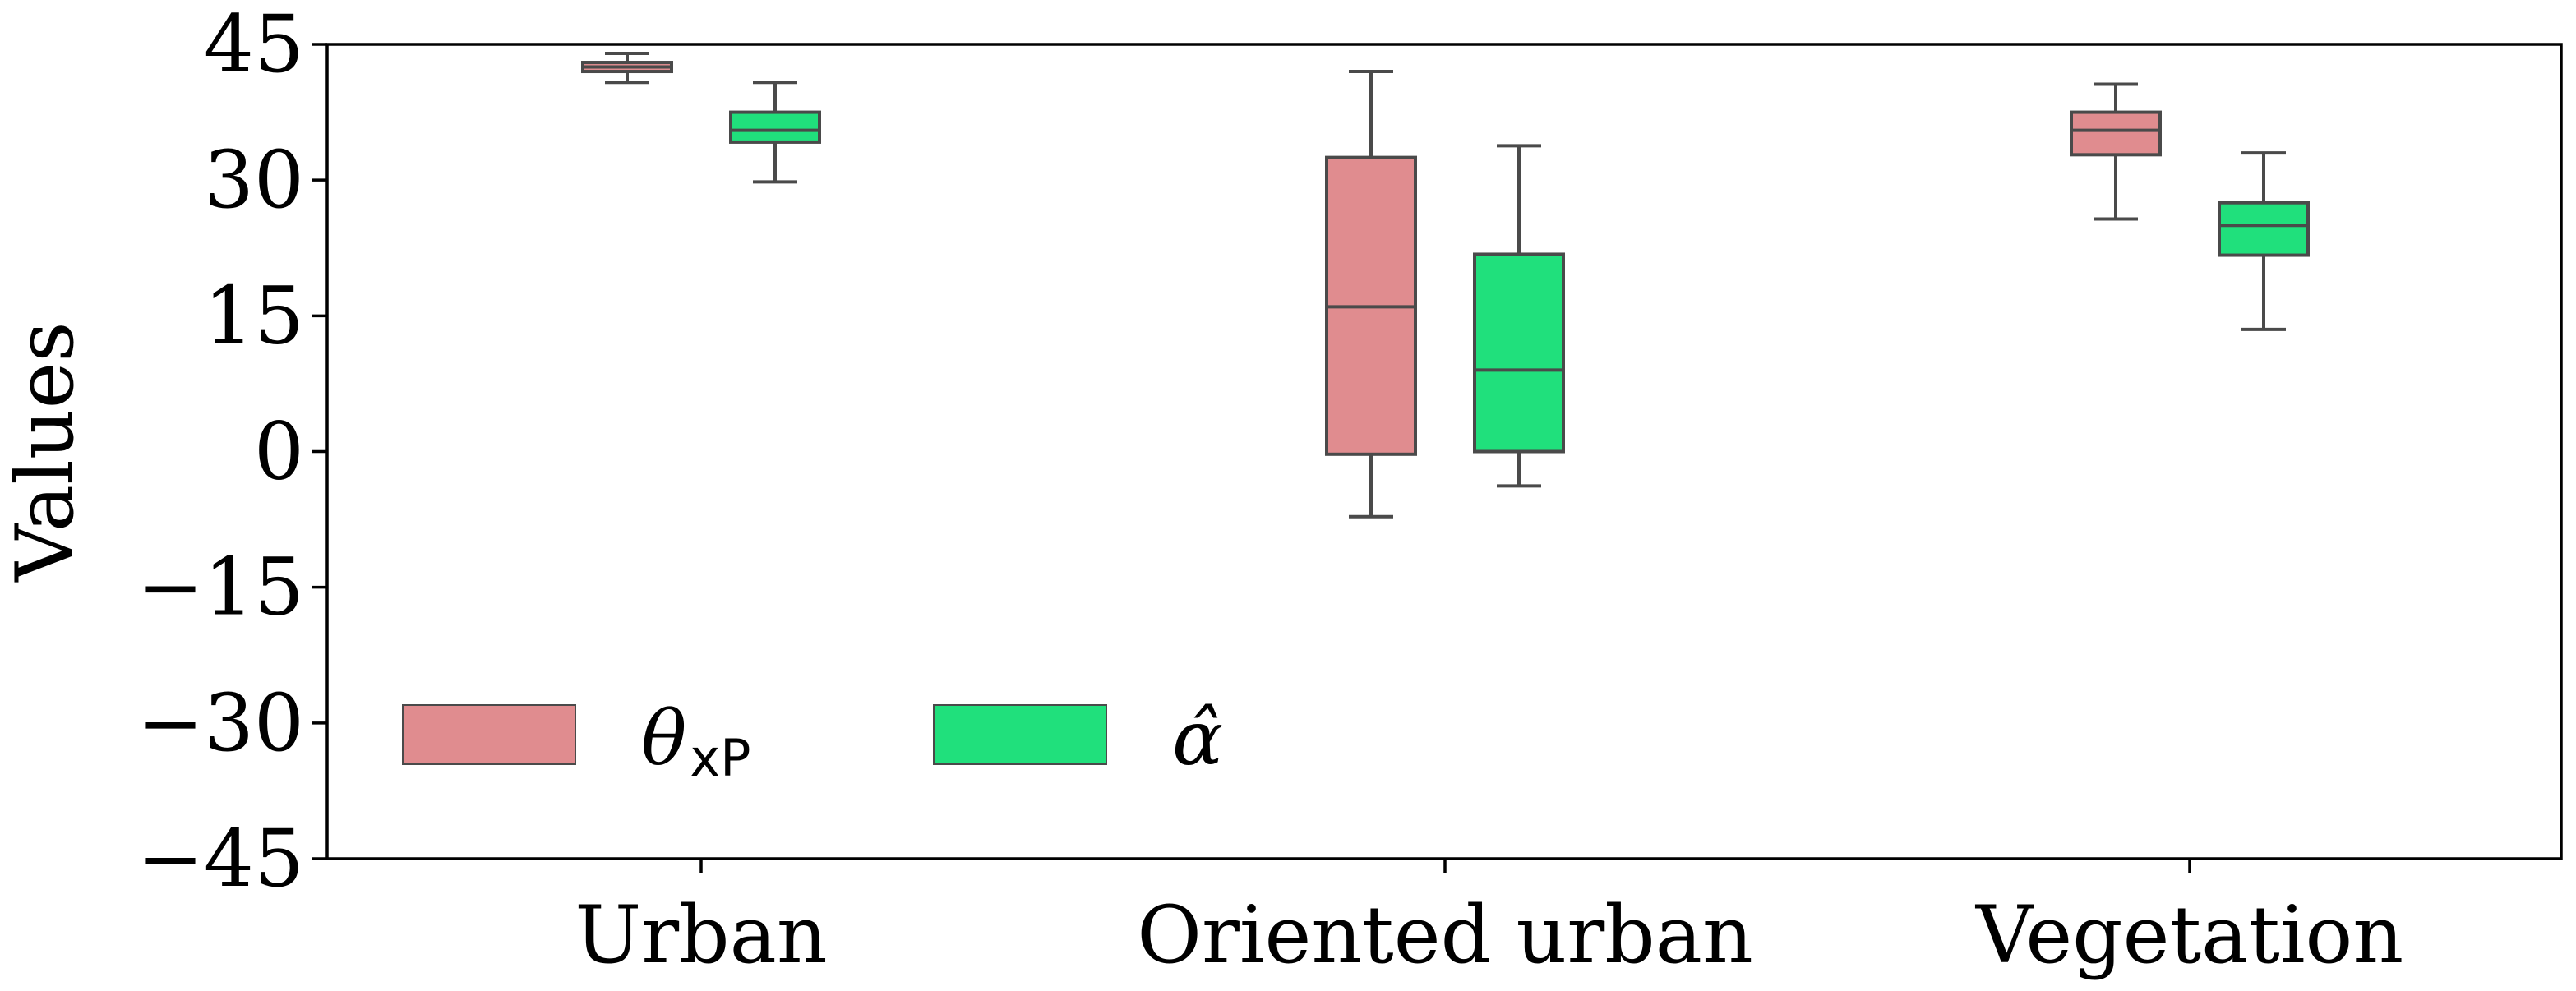 The height and width of the screenshot is (991, 2576). Describe the element at coordinates (1445, 935) in the screenshot. I see `x-tick-label: Oriented urban` at that location.